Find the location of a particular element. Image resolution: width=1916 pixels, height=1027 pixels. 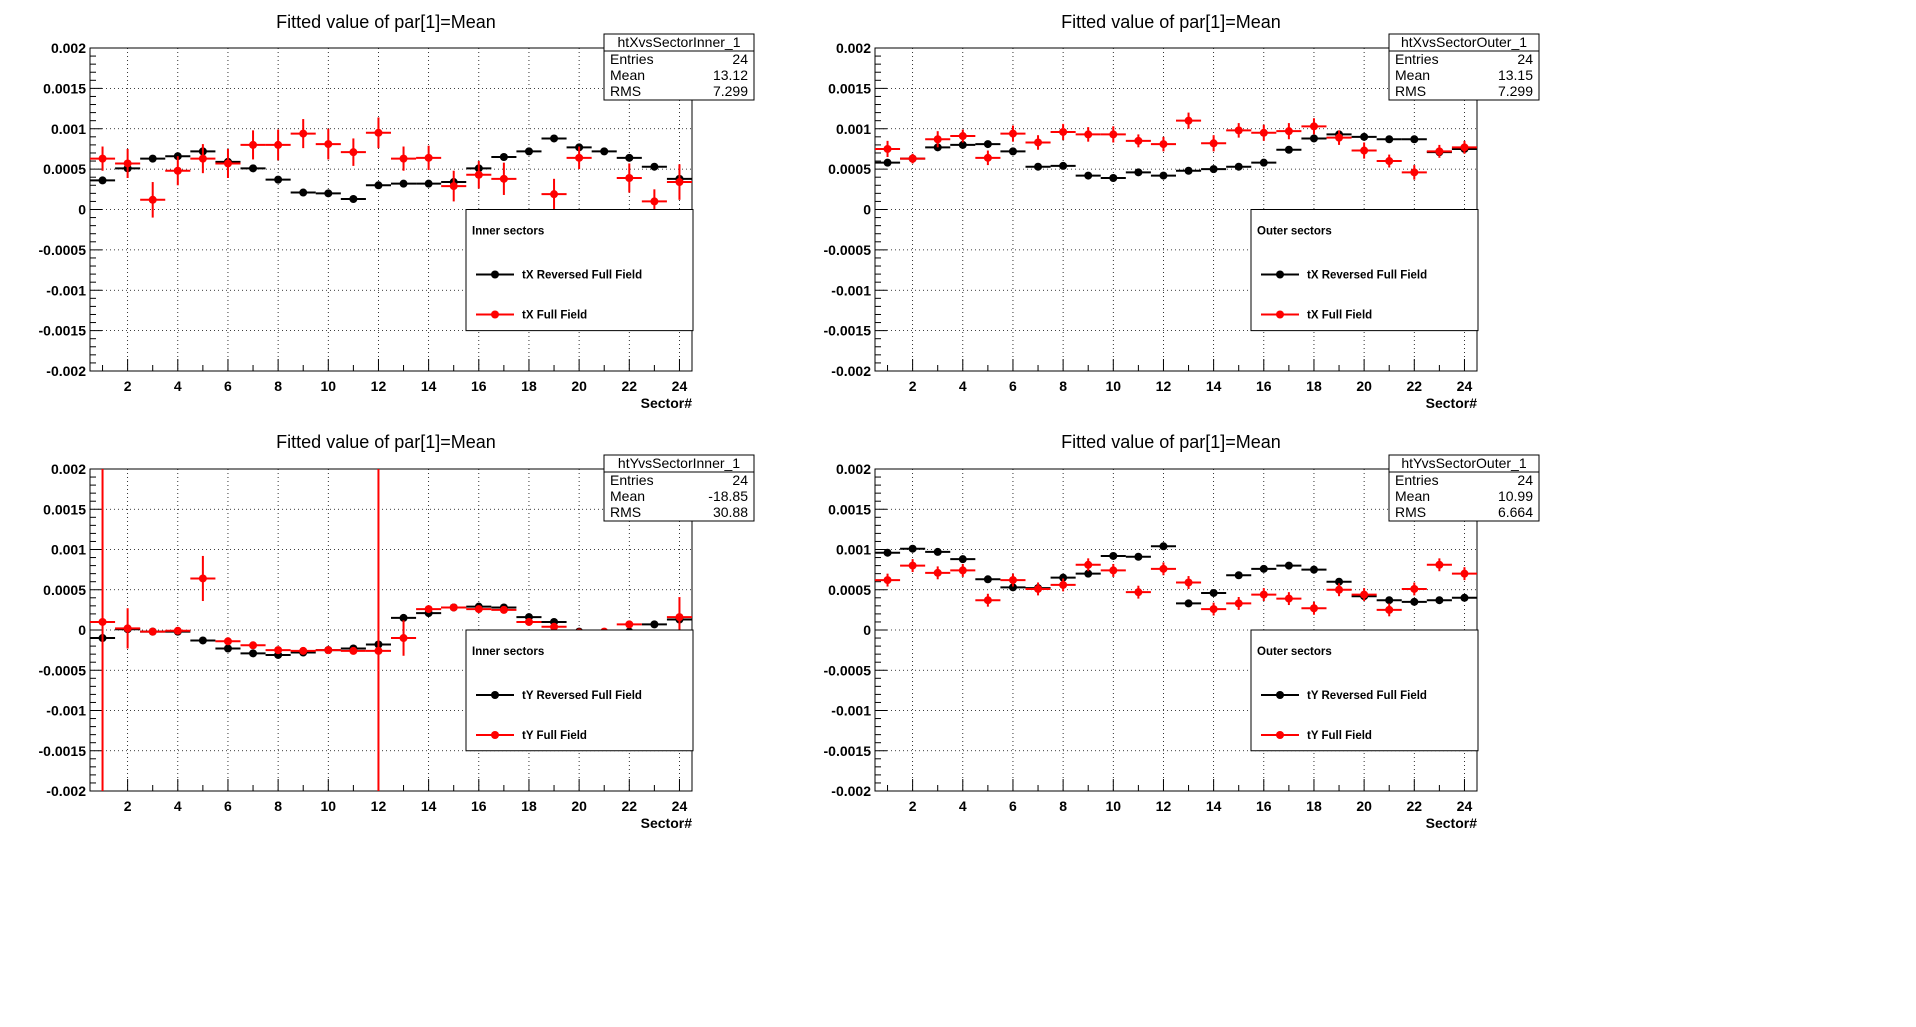

stats-value: 30.88 is located at coordinates (730, 512).